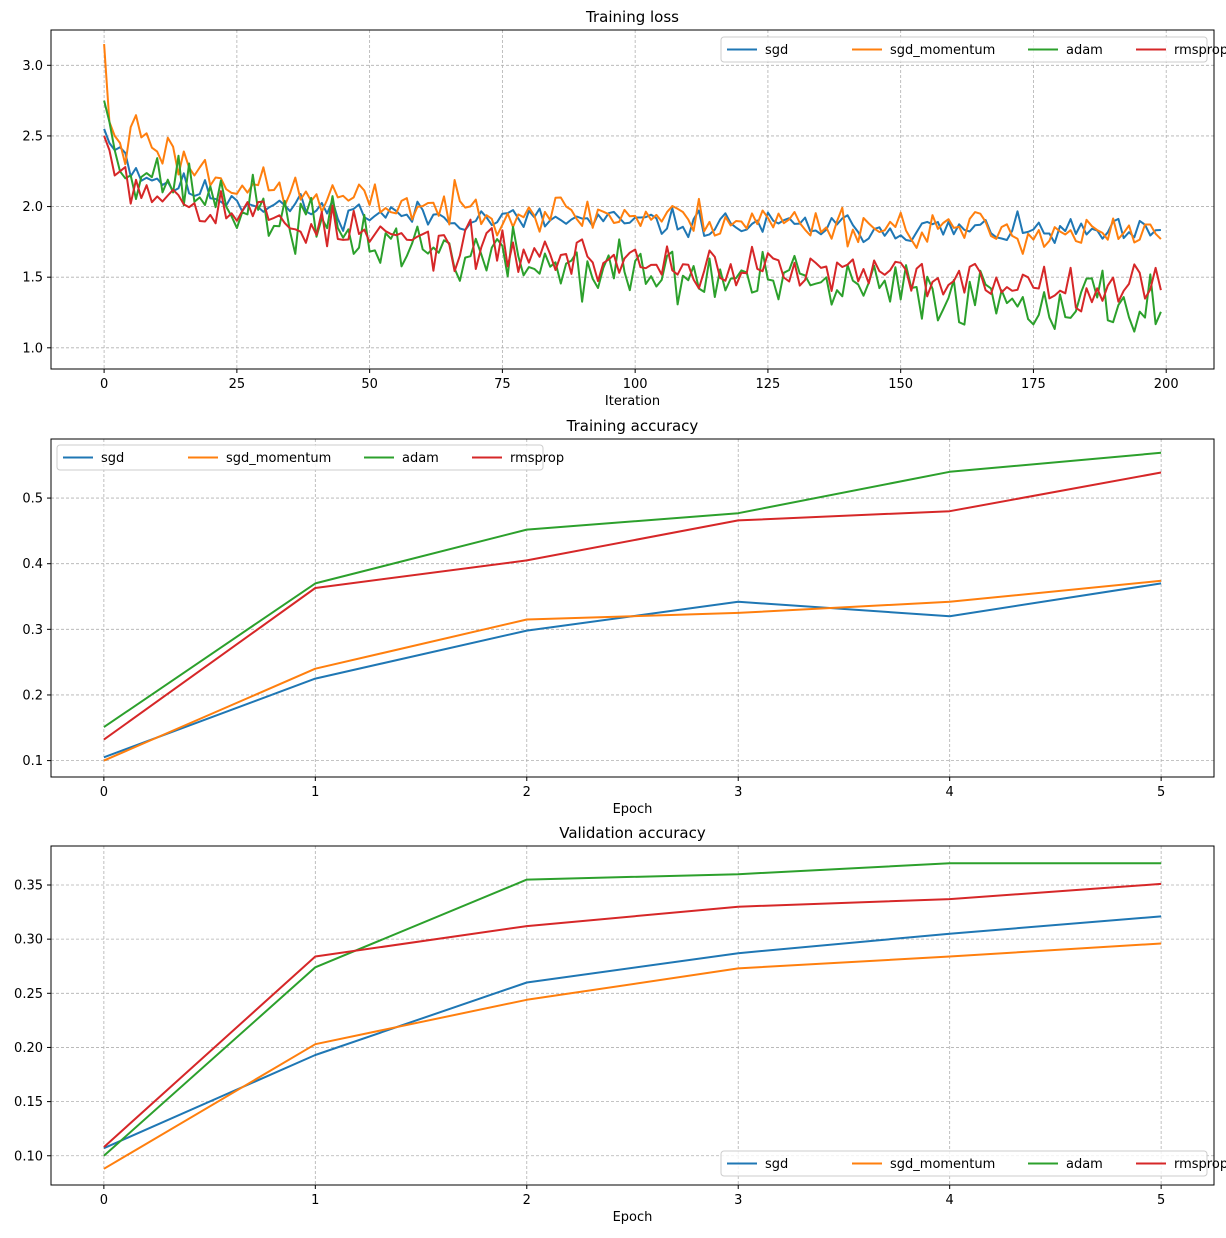  Describe the element at coordinates (1033, 384) in the screenshot. I see `x-tick-label: 175` at that location.